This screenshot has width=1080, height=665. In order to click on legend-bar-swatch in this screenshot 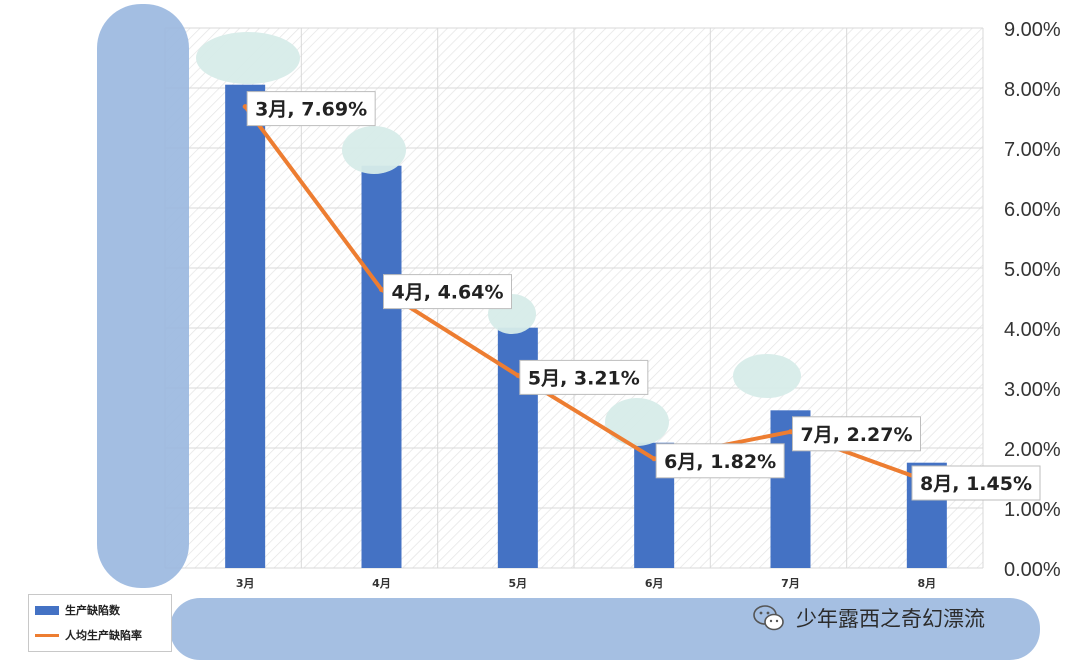, I will do `click(47, 610)`.